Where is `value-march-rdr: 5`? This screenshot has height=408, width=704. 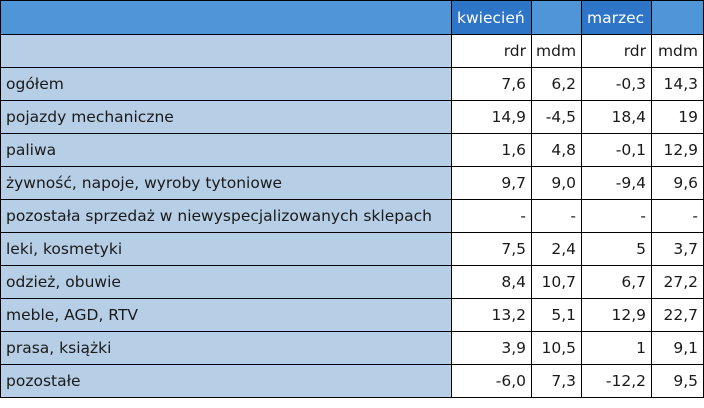 value-march-rdr: 5 is located at coordinates (616, 249).